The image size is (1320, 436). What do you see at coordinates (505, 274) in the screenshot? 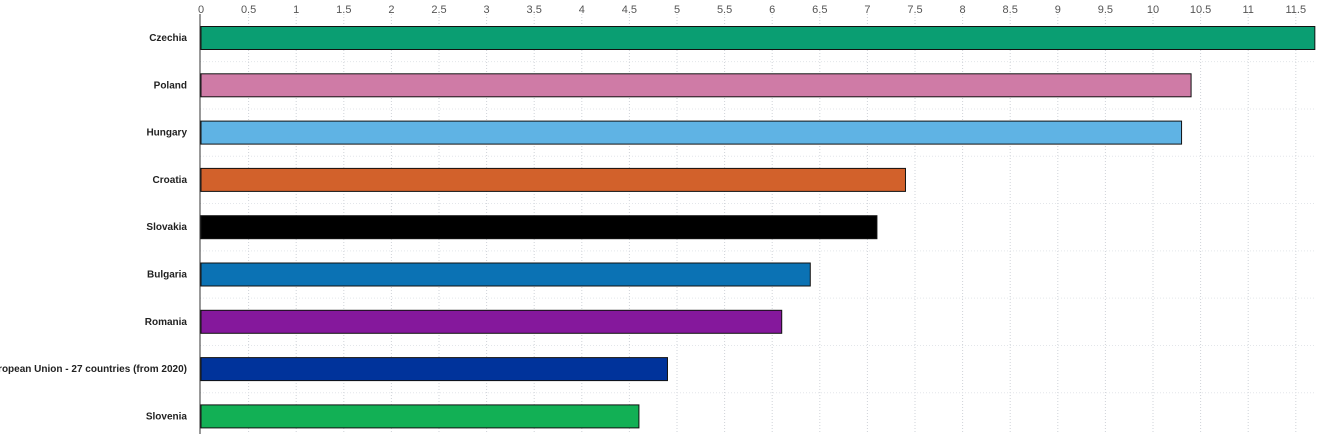
I see `bar-bulgaria` at bounding box center [505, 274].